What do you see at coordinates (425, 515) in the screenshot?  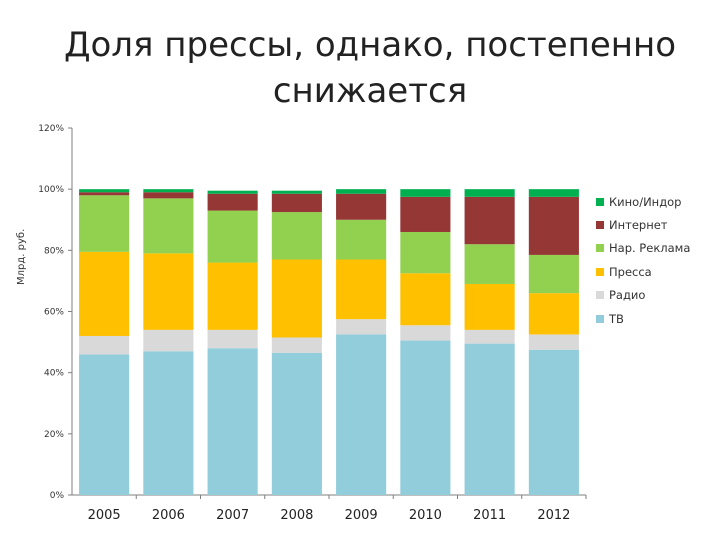 I see `x-tick-label: 2010` at bounding box center [425, 515].